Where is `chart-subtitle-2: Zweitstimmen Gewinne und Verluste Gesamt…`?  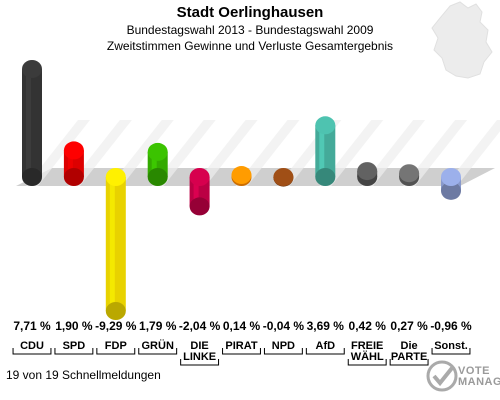 chart-subtitle-2: Zweitstimmen Gewinne und Verluste Gesamt… is located at coordinates (250, 46).